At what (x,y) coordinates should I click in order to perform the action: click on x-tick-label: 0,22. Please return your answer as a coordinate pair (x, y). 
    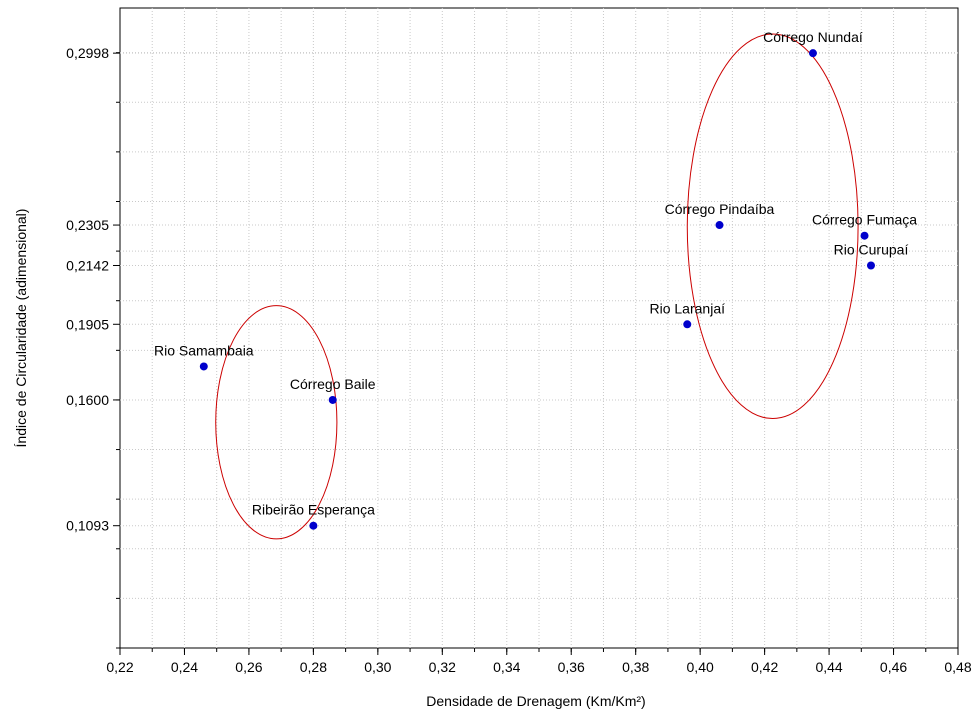
    Looking at the image, I should click on (119, 667).